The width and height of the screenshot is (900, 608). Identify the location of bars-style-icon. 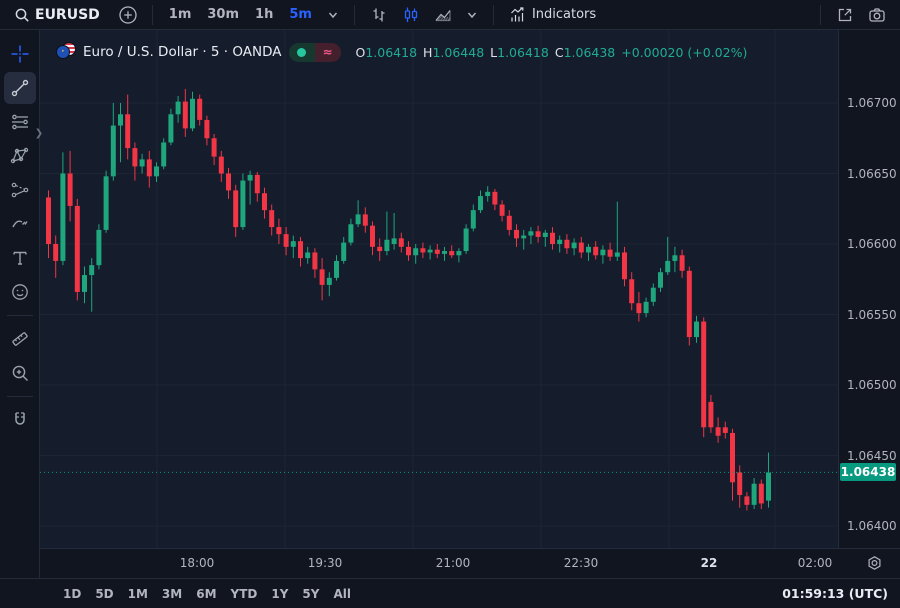
(379, 15).